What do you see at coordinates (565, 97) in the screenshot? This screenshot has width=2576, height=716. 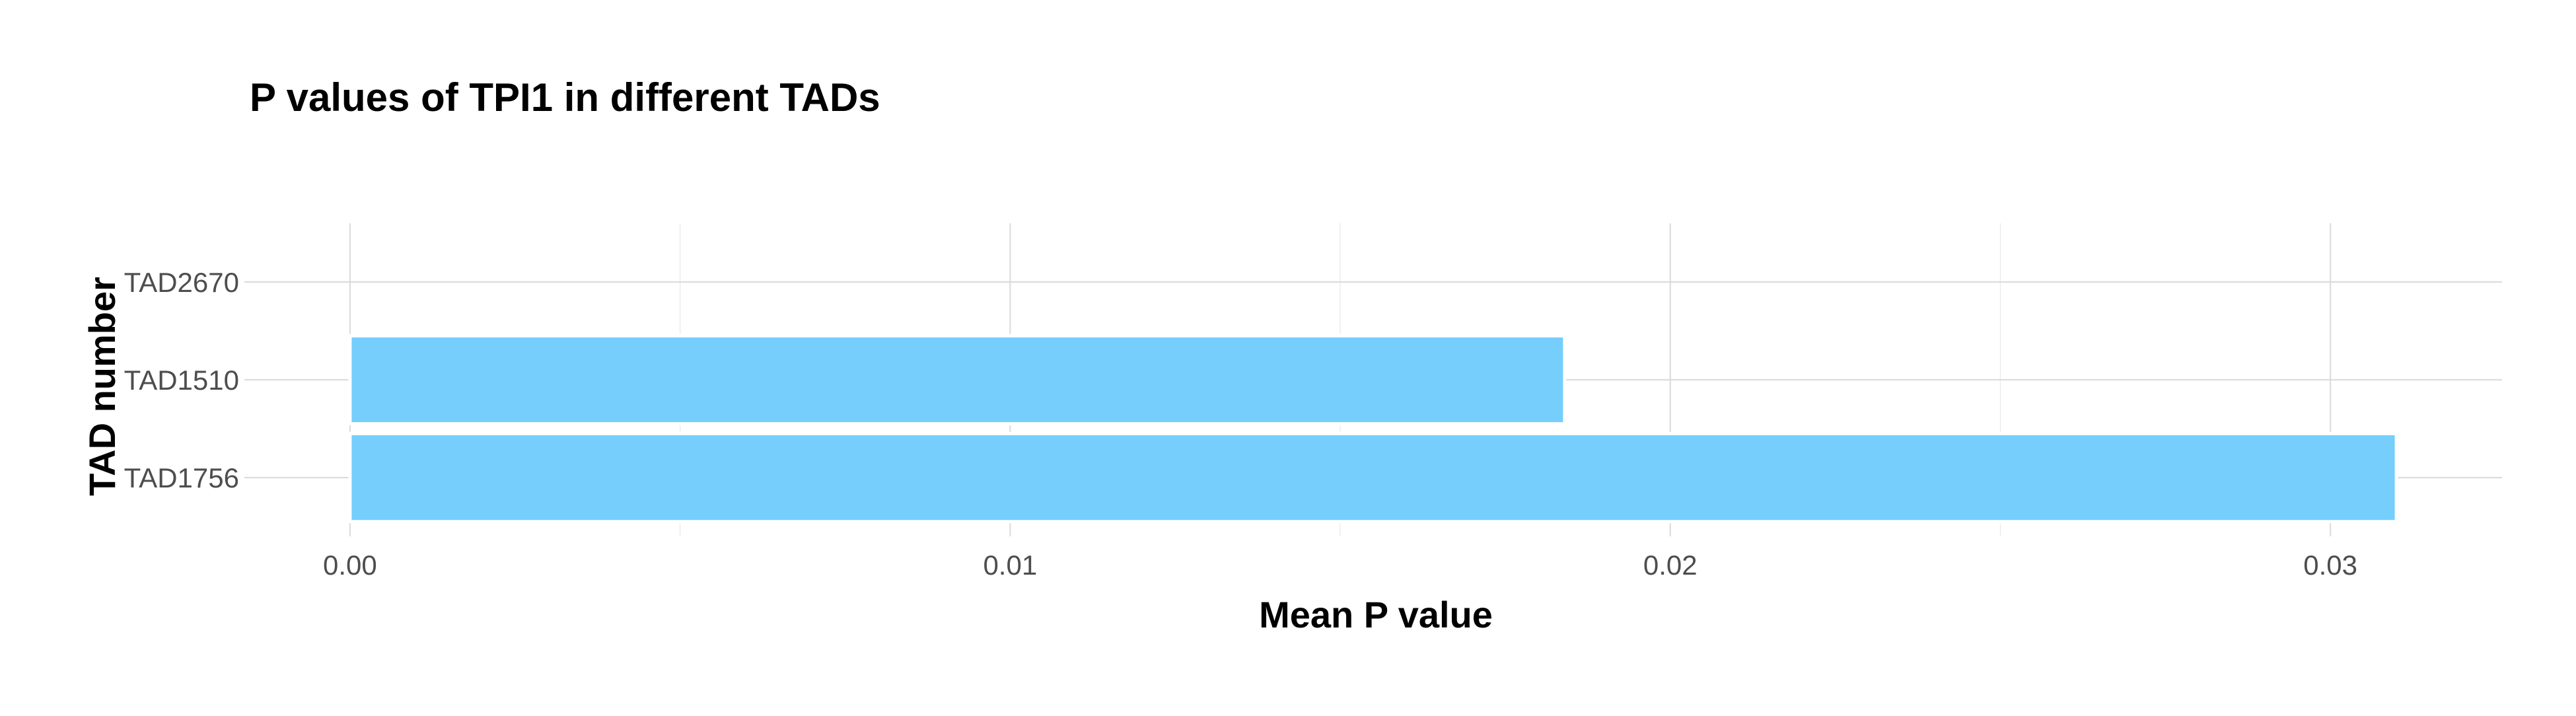 I see `chart-title: P values of TPI1 in different TADs` at bounding box center [565, 97].